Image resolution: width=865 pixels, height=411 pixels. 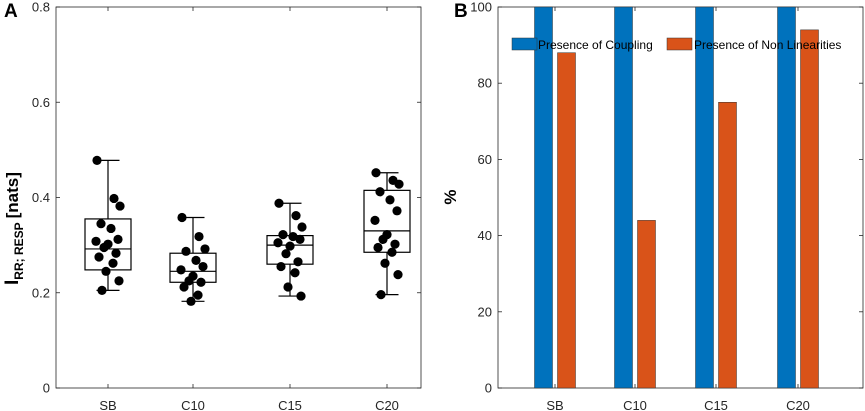 What do you see at coordinates (387, 404) in the screenshot?
I see `a-x-tick-label: C20` at bounding box center [387, 404].